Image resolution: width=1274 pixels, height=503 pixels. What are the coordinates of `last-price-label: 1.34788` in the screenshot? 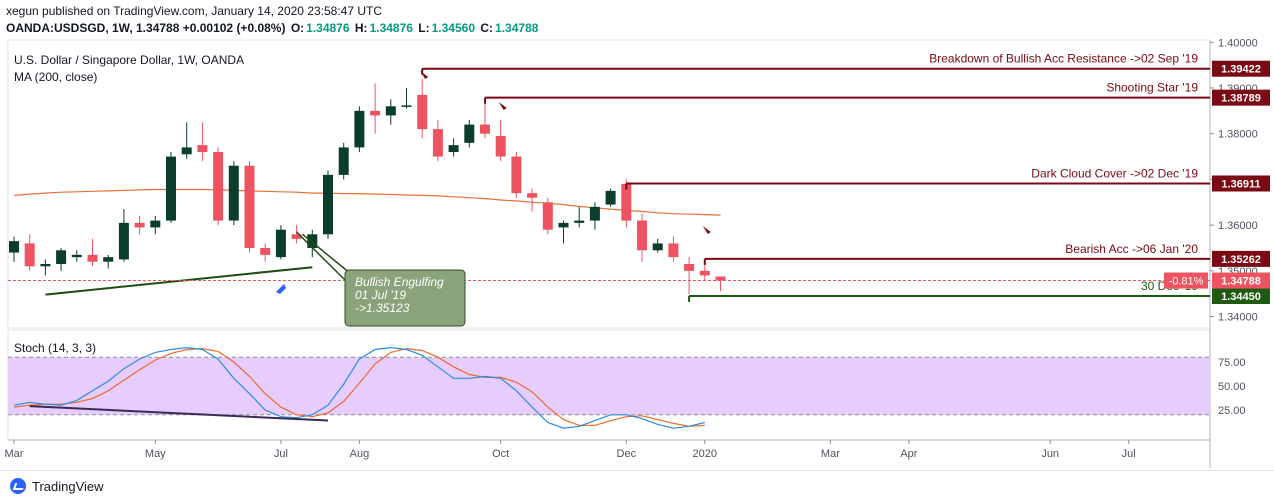 It's located at (1241, 282).